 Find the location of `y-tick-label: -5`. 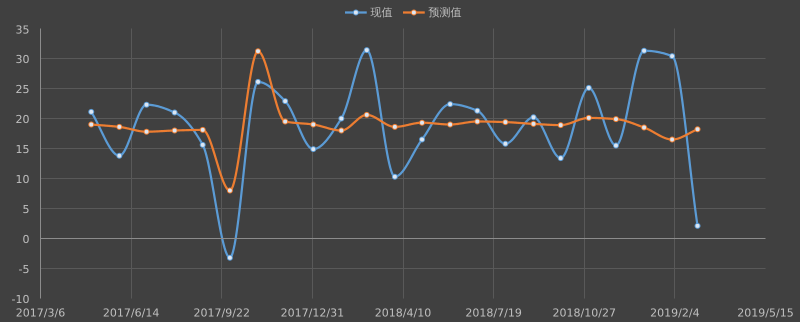

y-tick-label: -5 is located at coordinates (24, 269).